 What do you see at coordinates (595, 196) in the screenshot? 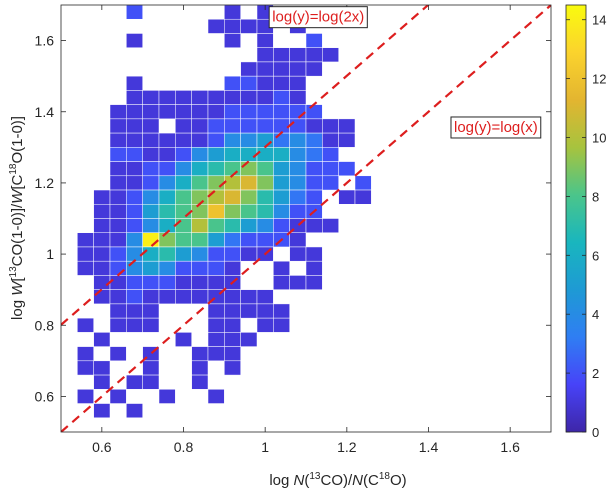
I see `colorbar-tick-label: 8` at bounding box center [595, 196].